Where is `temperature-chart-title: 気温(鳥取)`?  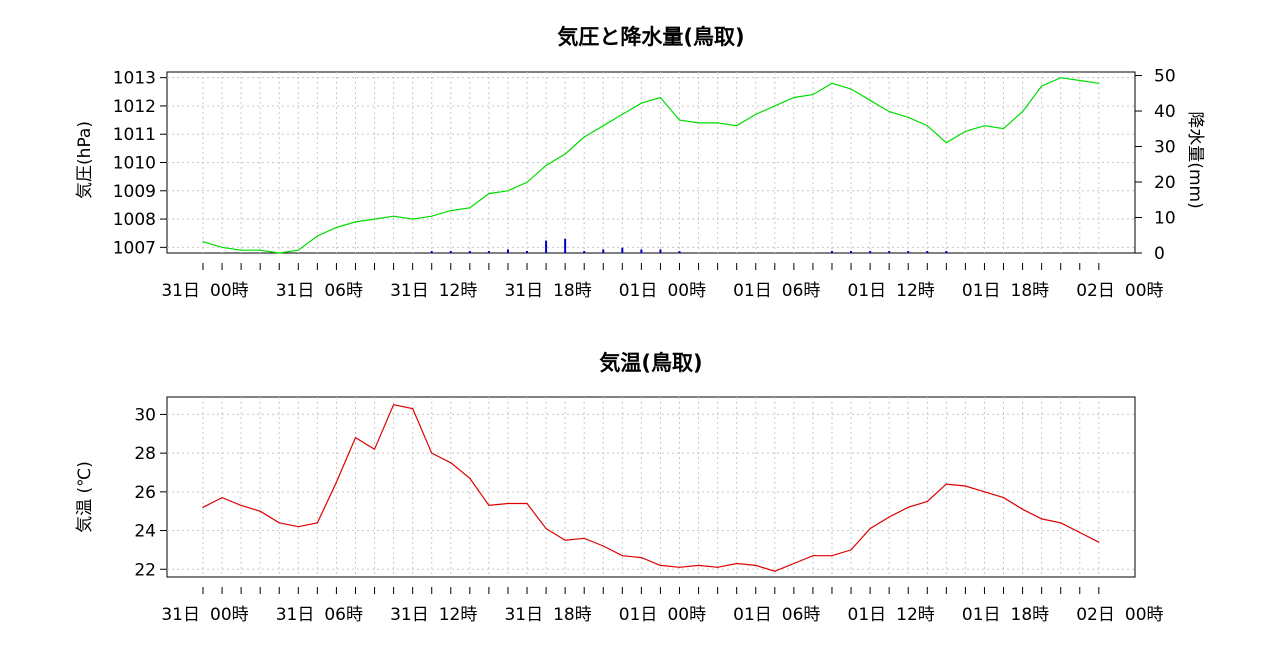 temperature-chart-title: 気温(鳥取) is located at coordinates (650, 363).